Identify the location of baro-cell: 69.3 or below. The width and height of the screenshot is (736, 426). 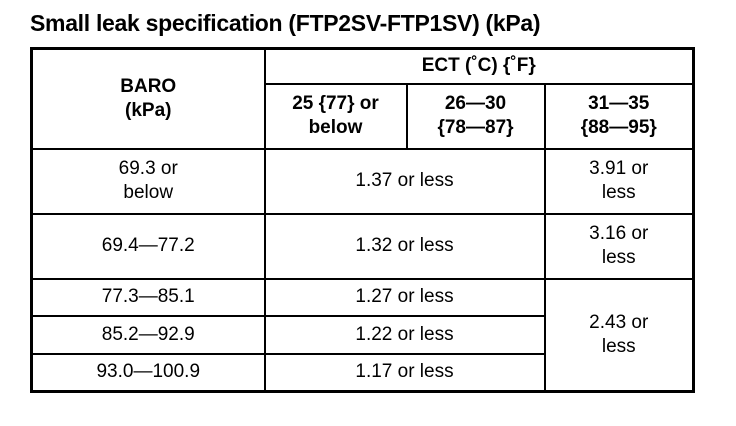
(148, 181).